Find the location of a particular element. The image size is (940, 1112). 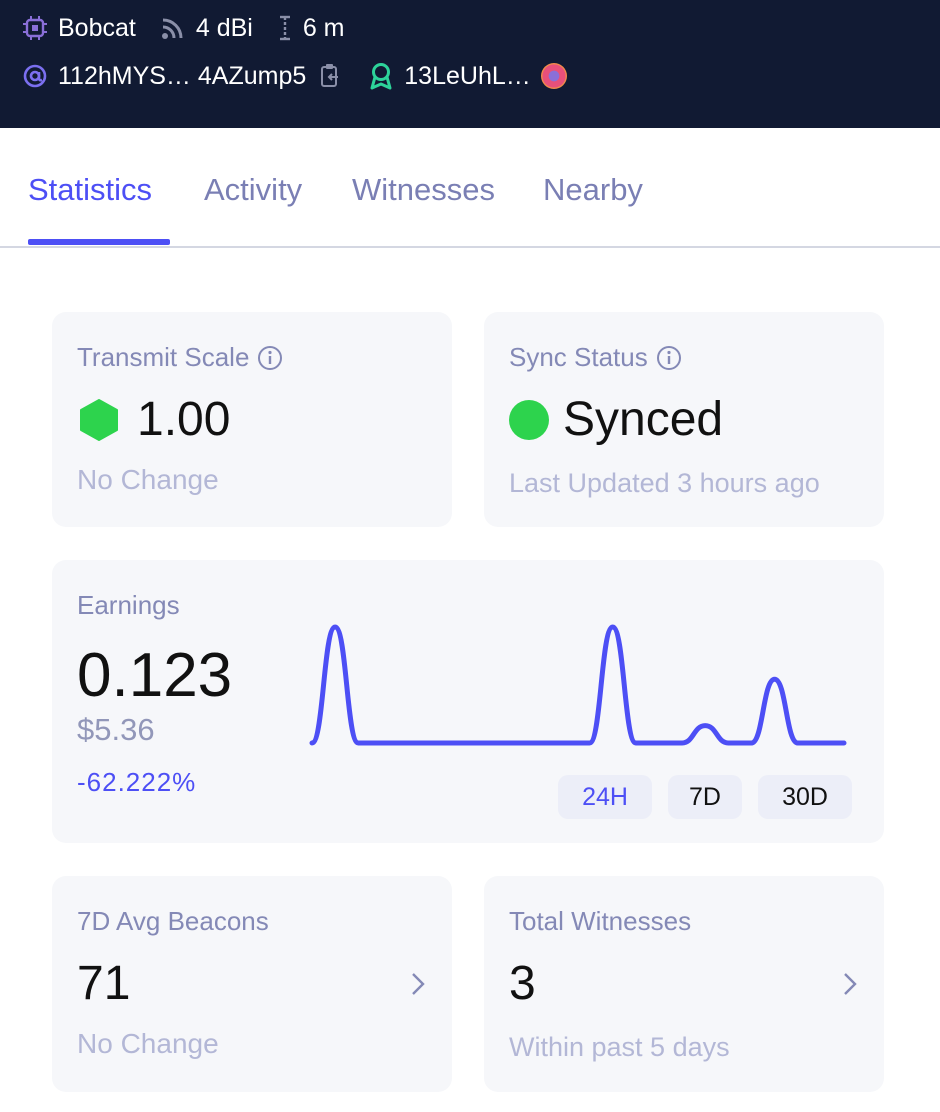

beacons-card: 7D Avg Beacons 71 No Change is located at coordinates (252, 984).